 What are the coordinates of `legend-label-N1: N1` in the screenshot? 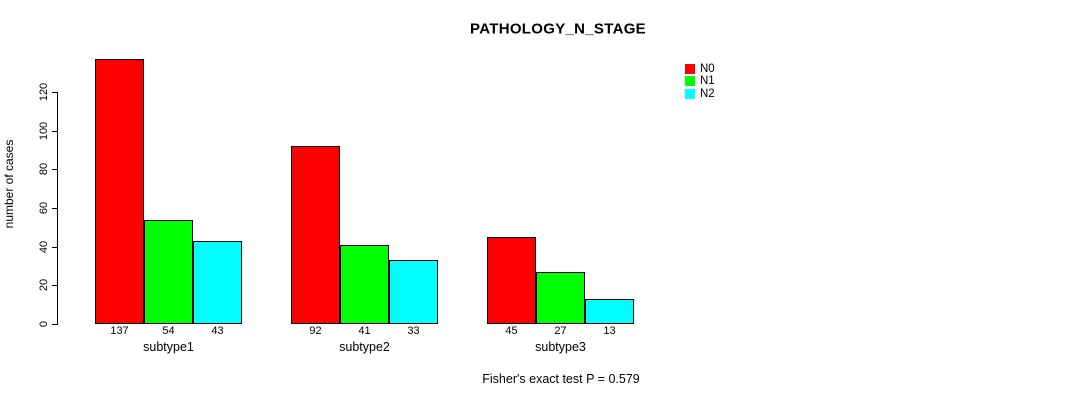 It's located at (707, 81).